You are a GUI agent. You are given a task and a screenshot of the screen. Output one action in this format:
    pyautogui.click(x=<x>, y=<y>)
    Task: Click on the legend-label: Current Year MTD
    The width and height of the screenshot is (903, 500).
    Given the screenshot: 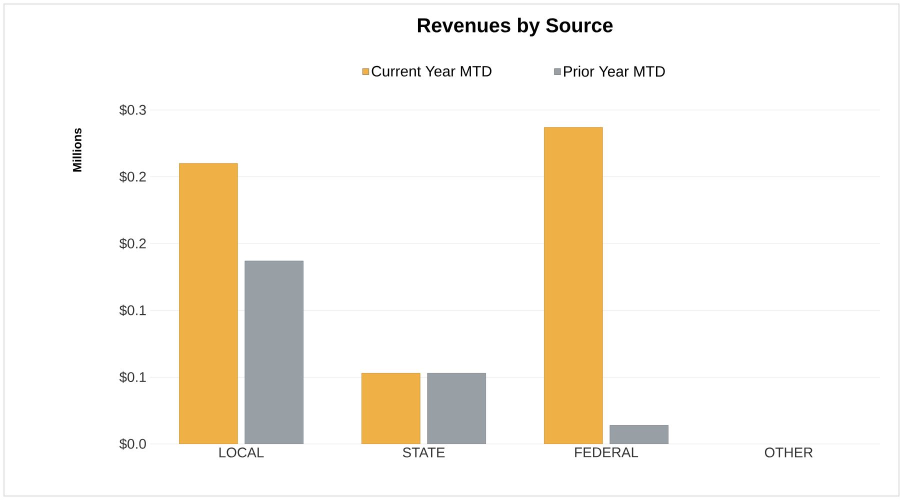 What is the action you would take?
    pyautogui.click(x=432, y=71)
    